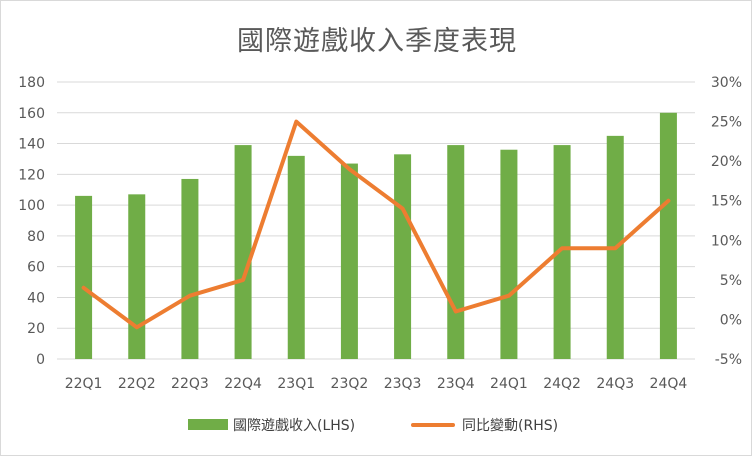 Image resolution: width=752 pixels, height=456 pixels. What do you see at coordinates (36, 329) in the screenshot?
I see `left-axis-tick-label: 20` at bounding box center [36, 329].